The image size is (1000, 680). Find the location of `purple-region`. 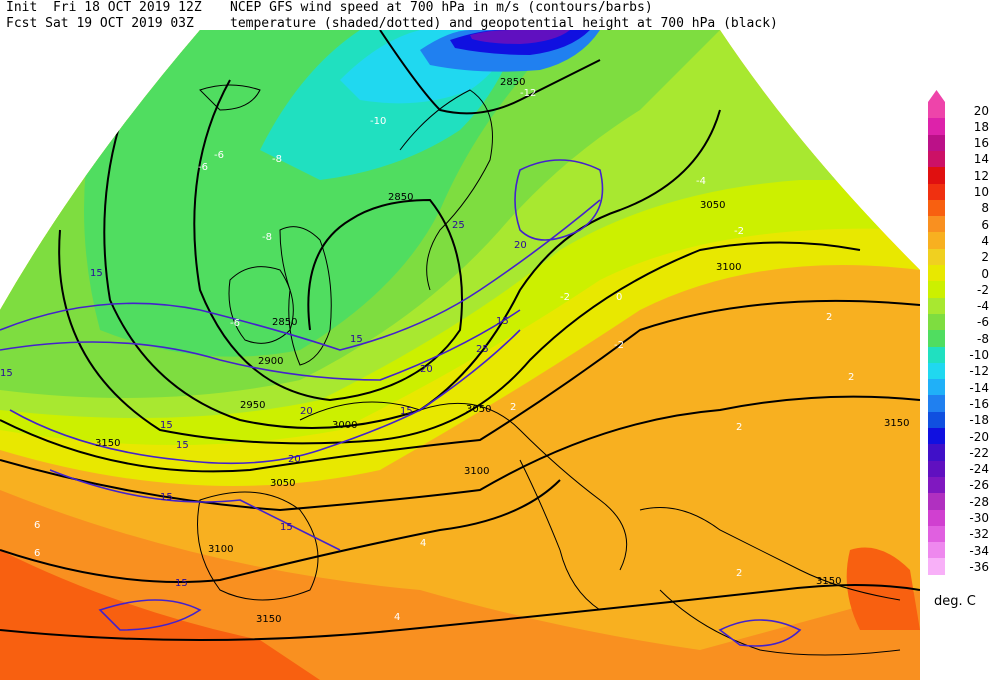

purple-region is located at coordinates (520, 37).